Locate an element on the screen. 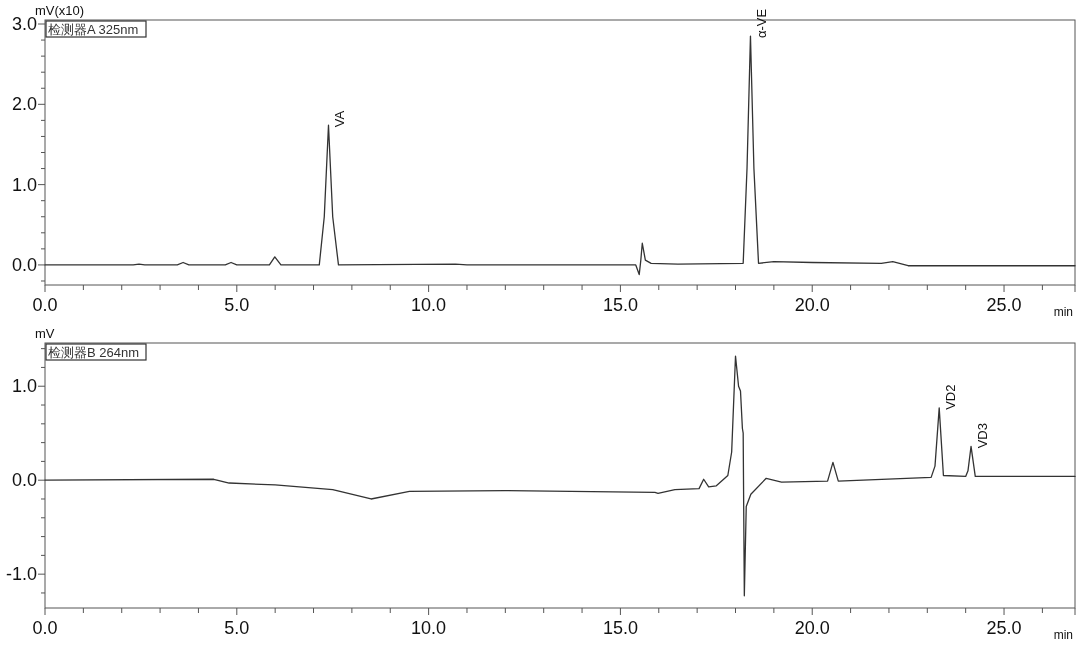 The height and width of the screenshot is (645, 1080). y-axis-title: mV(x10) is located at coordinates (60, 10).